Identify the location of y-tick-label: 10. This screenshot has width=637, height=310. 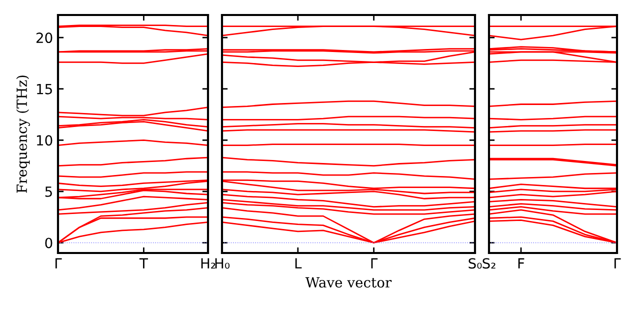
(44, 140).